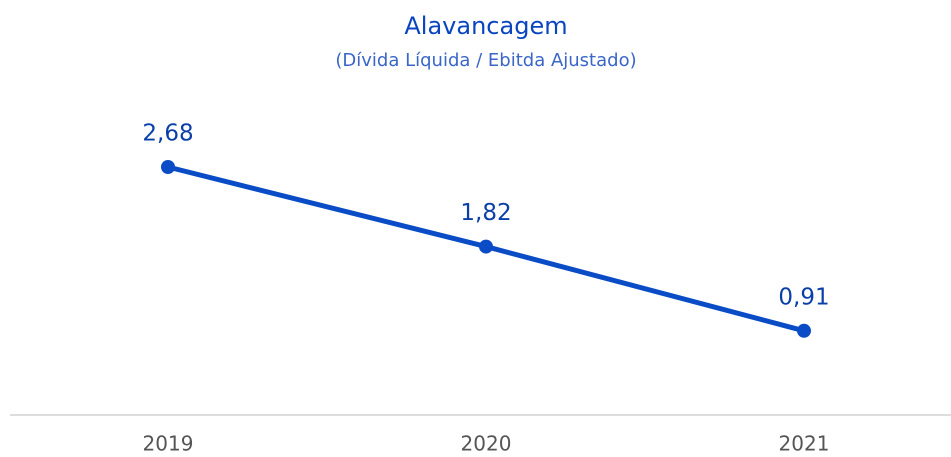  What do you see at coordinates (485, 60) in the screenshot?
I see `chart-subtitle: (Dívida Líquida / Ebitda Ajustado)` at bounding box center [485, 60].